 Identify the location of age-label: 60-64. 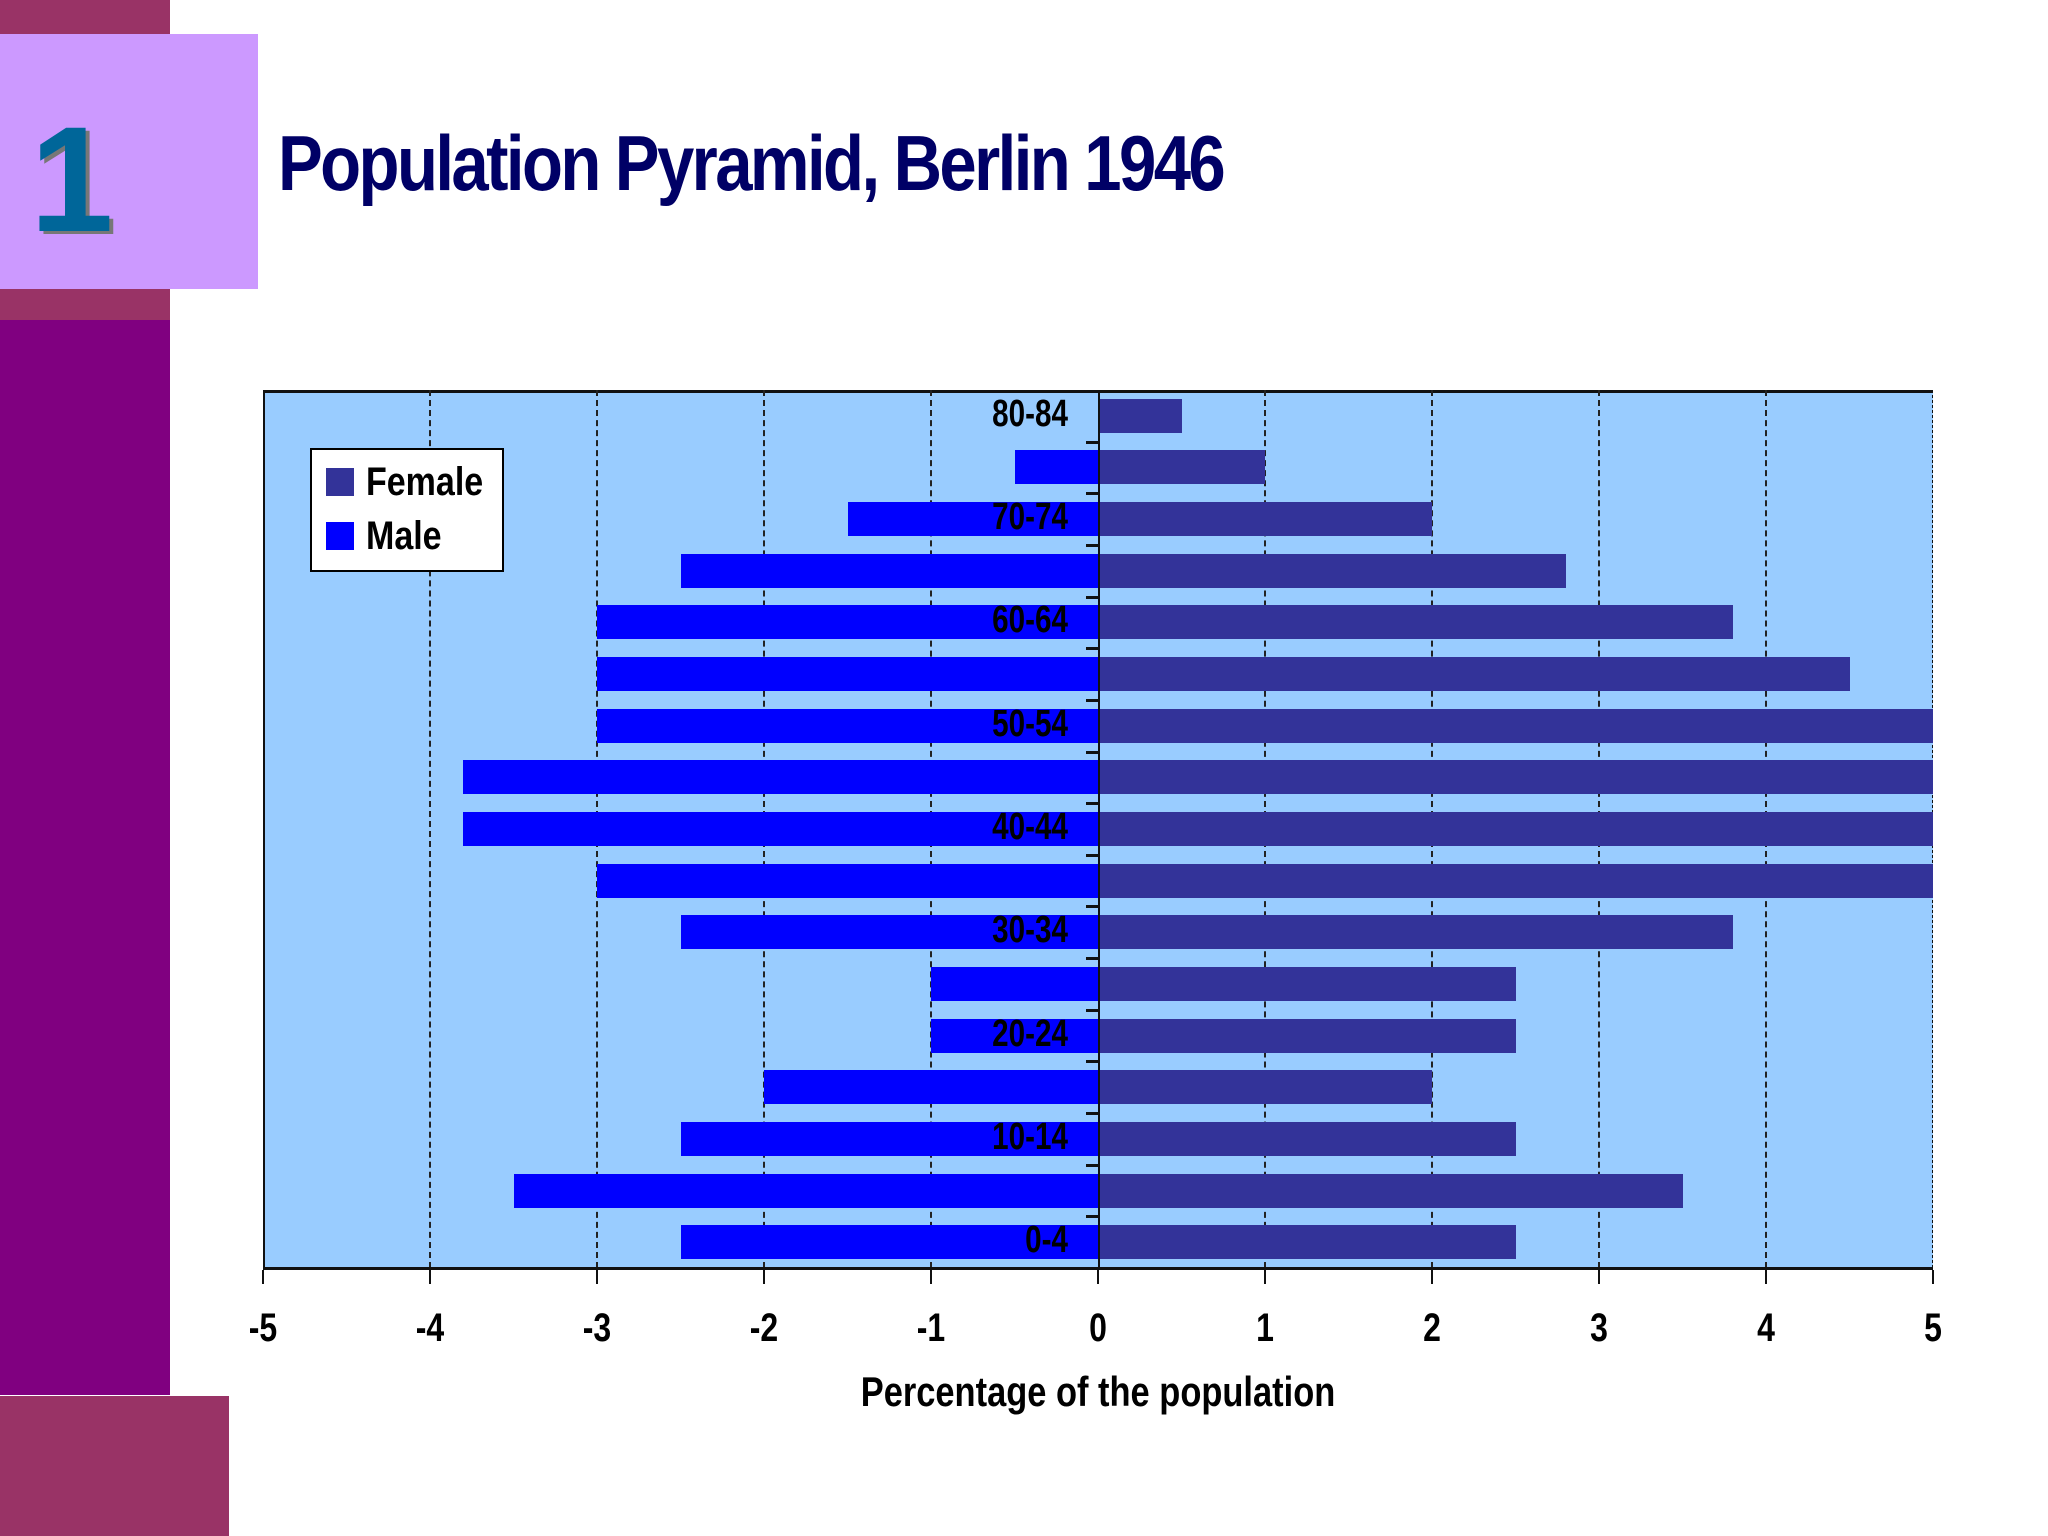
(1030, 620).